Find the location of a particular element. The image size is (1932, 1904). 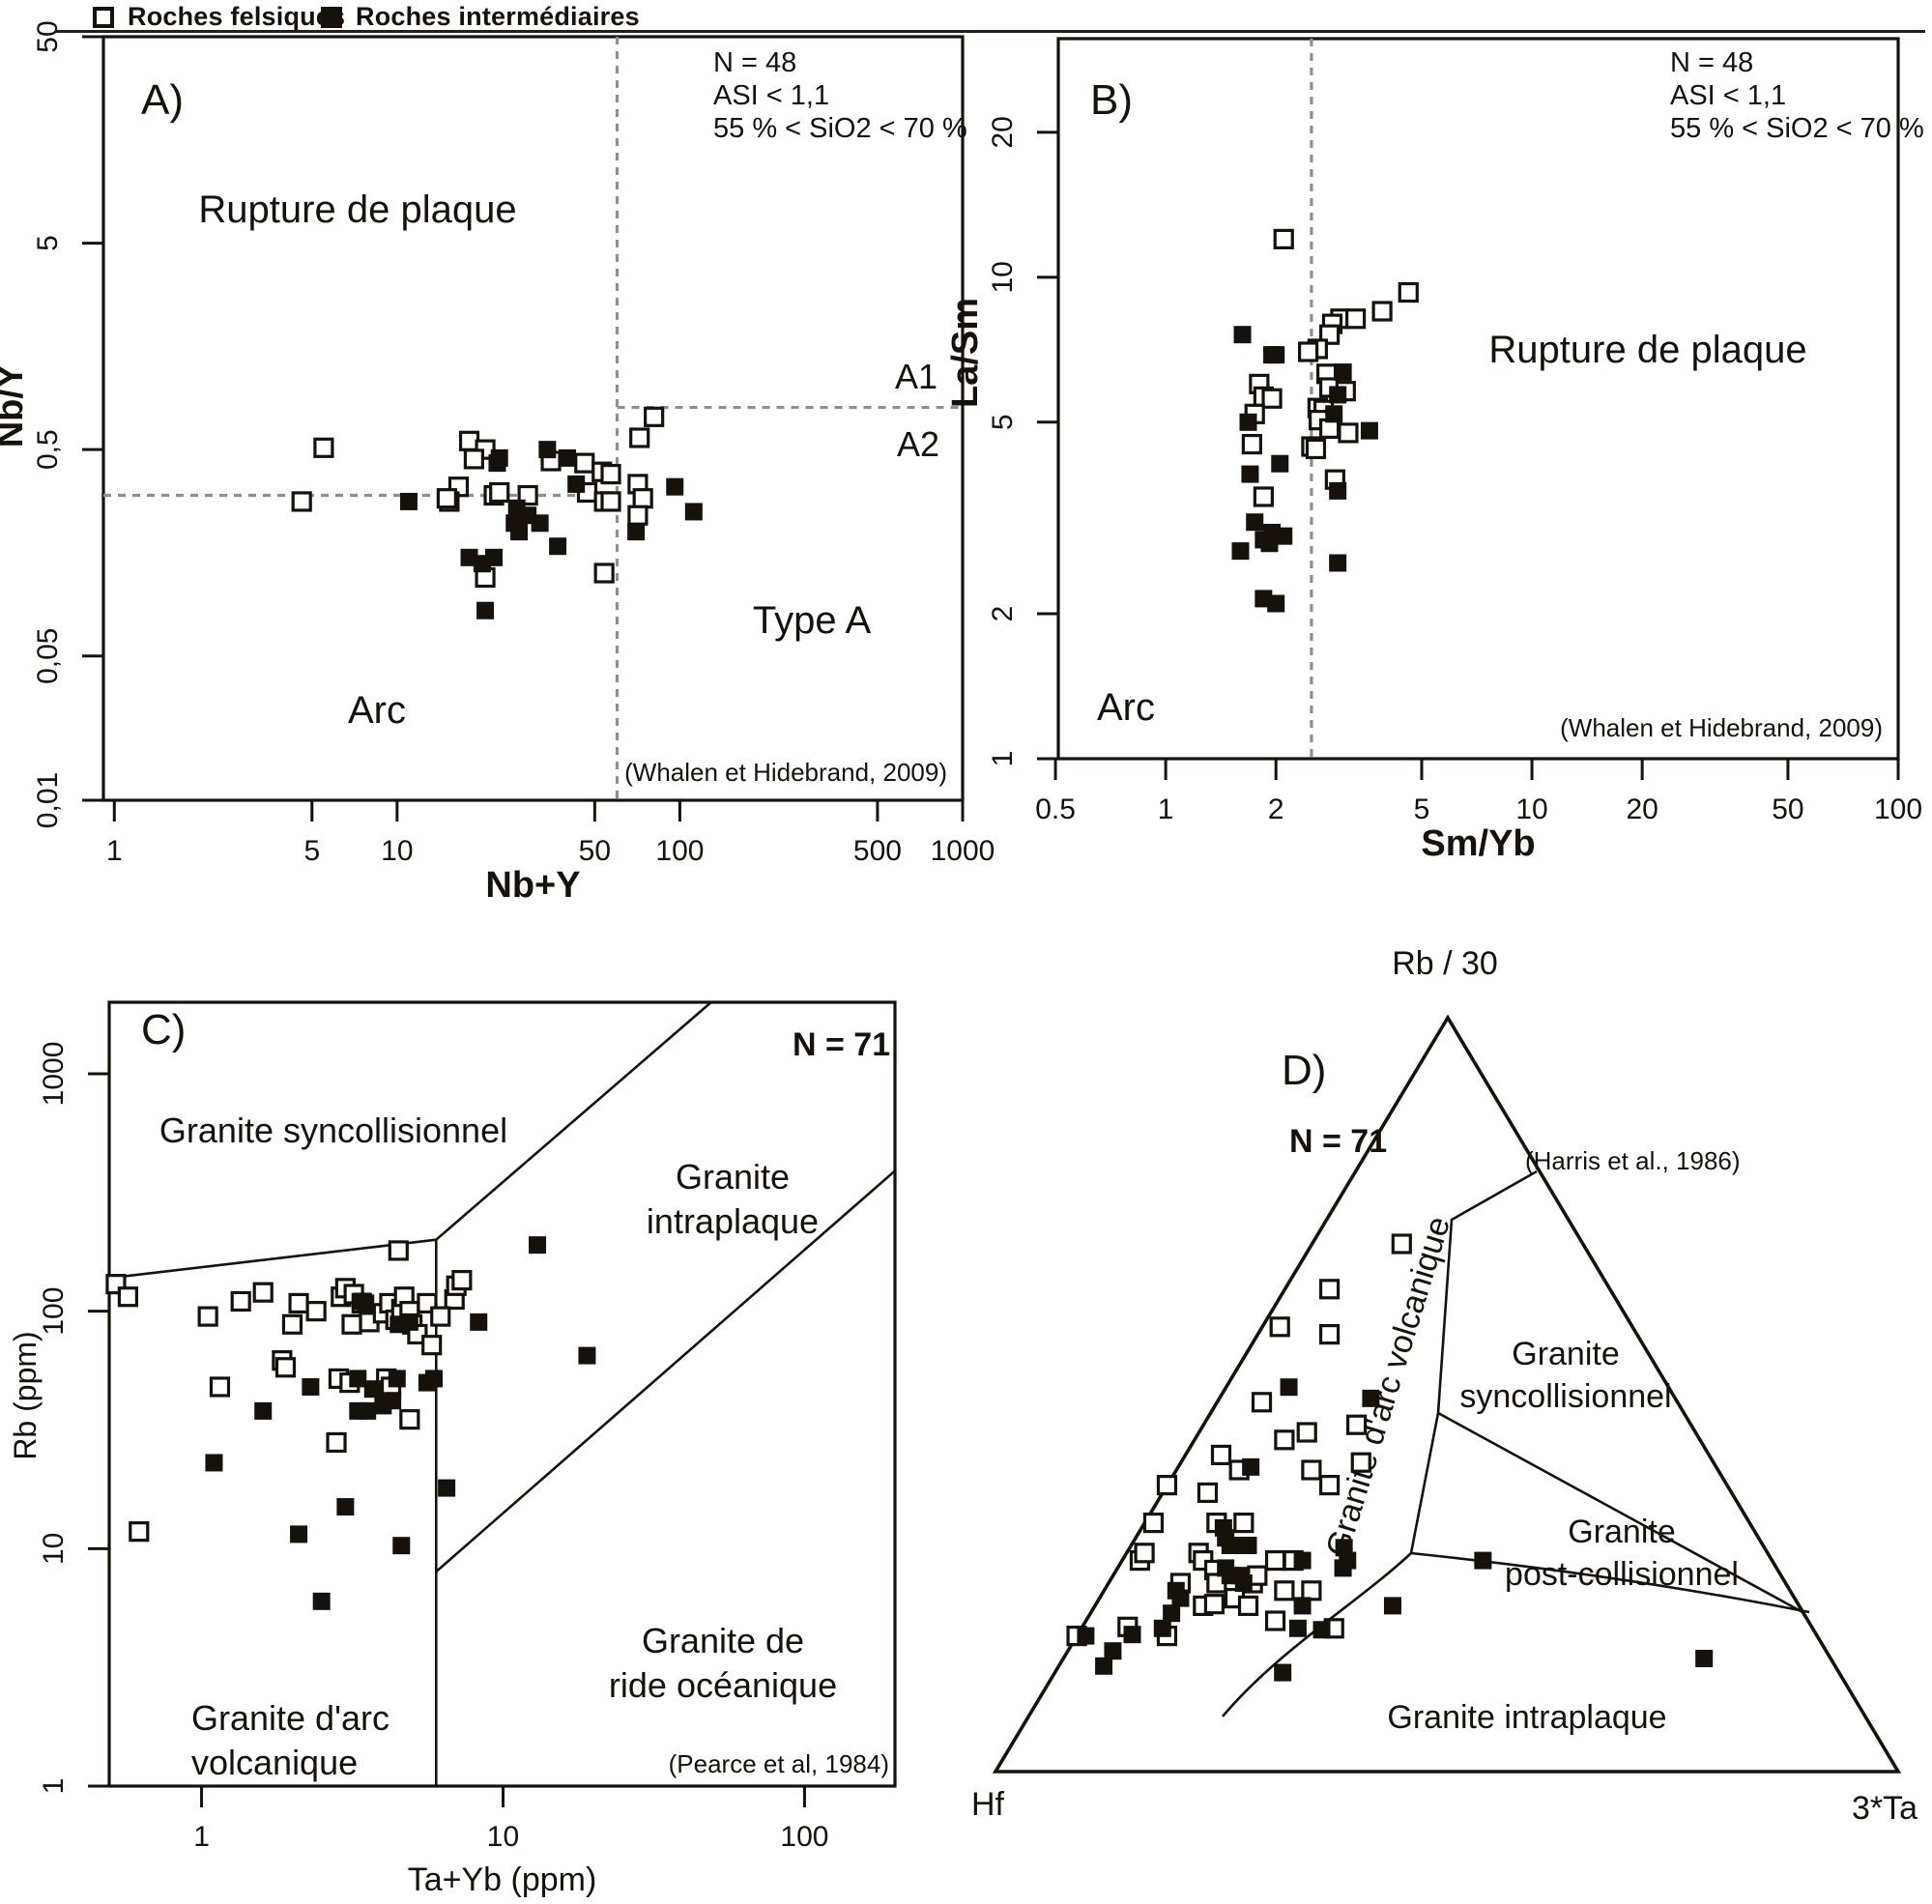

citation: (Pearce et al, 1984) is located at coordinates (779, 1764).